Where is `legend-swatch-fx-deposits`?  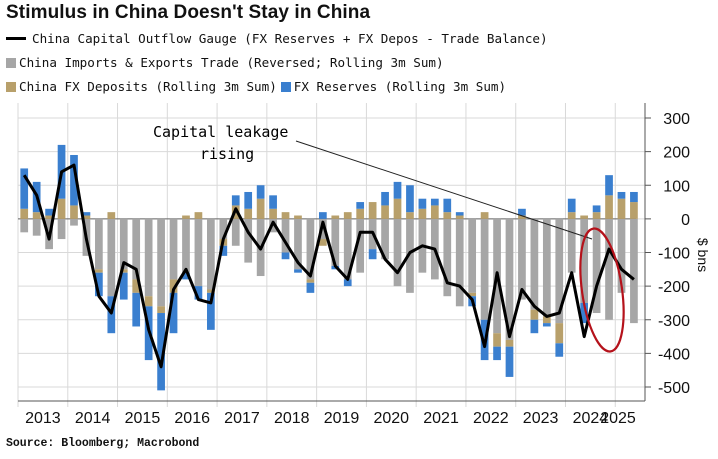
legend-swatch-fx-deposits is located at coordinates (11, 86).